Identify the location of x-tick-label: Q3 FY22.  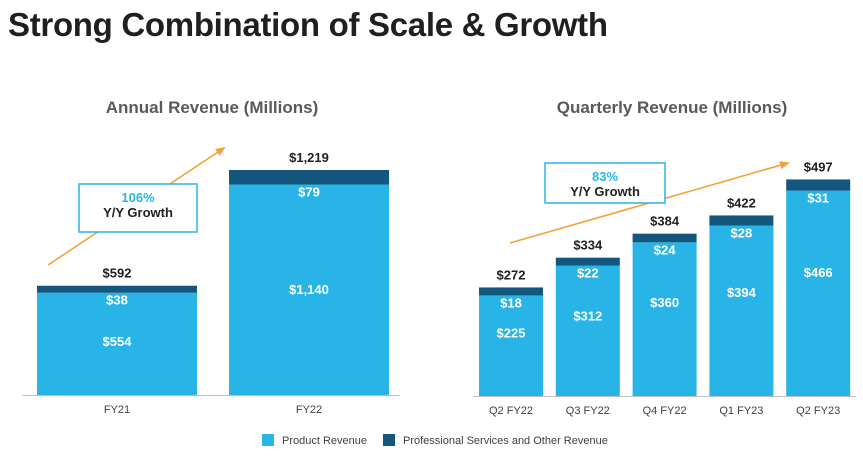
(588, 411).